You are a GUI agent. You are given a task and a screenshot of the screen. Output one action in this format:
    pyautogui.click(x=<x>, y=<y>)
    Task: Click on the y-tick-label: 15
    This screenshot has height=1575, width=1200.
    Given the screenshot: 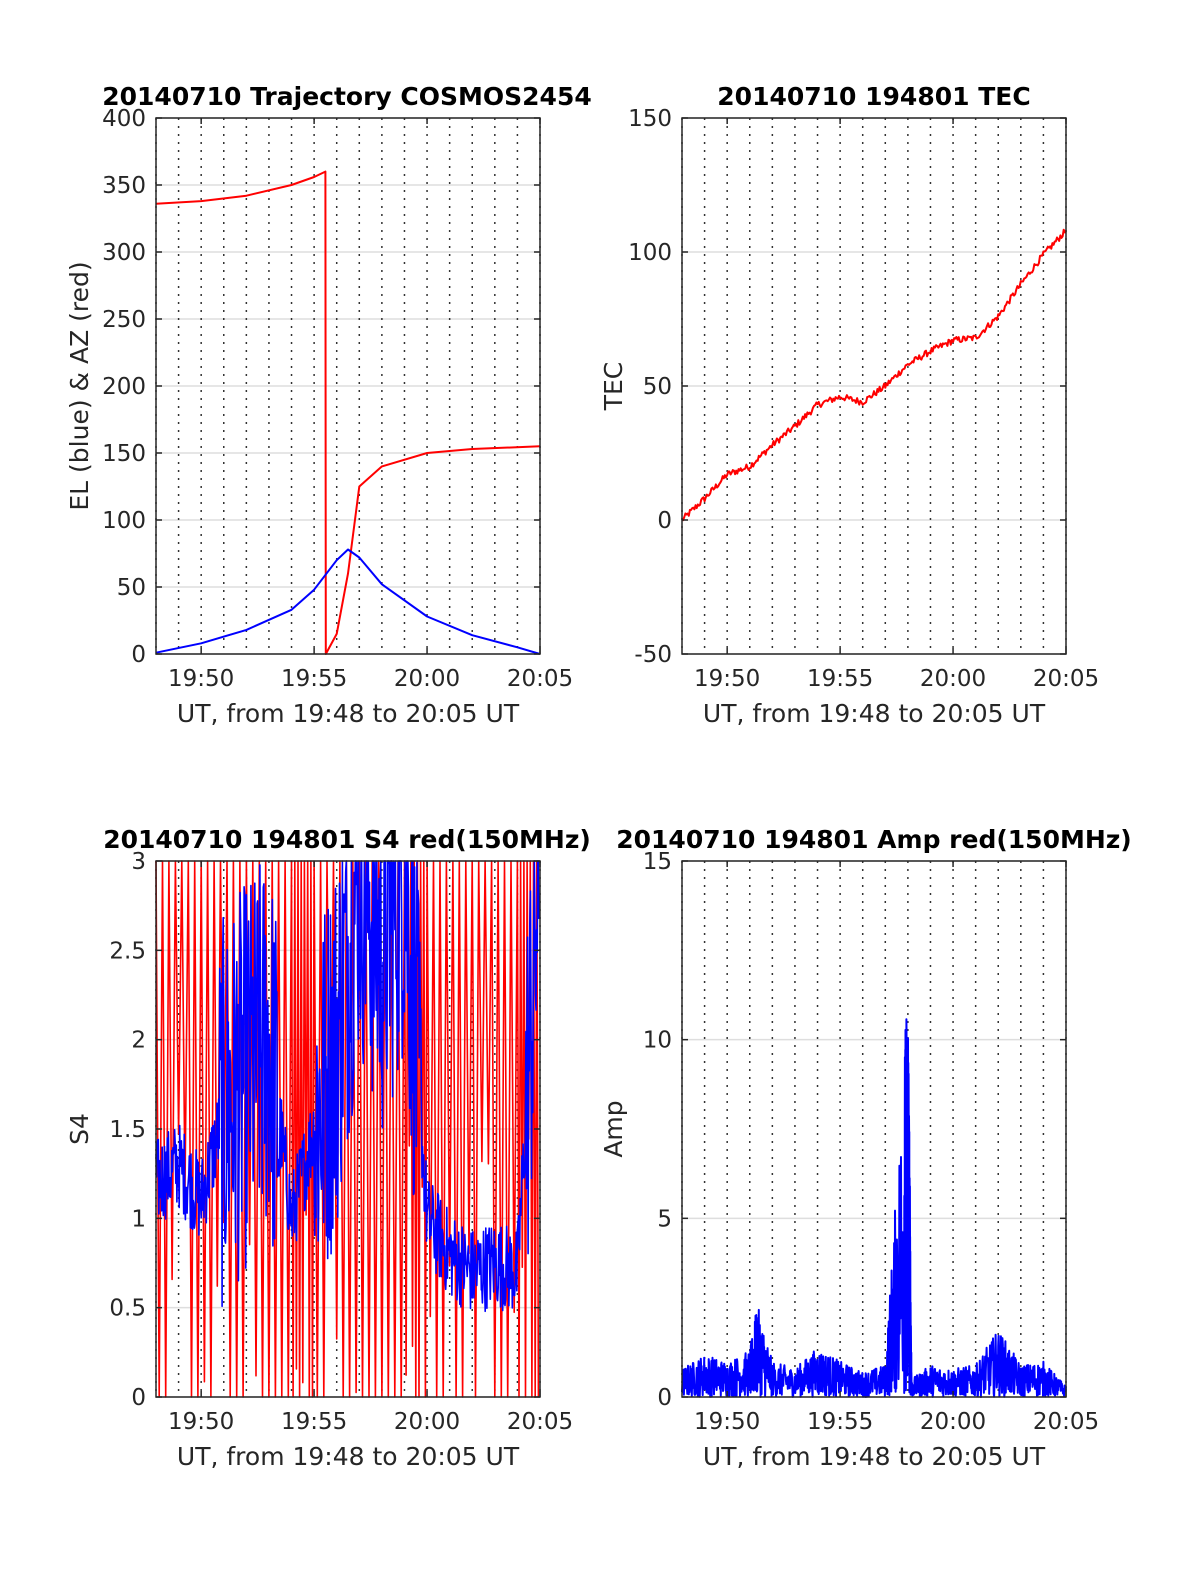 What is the action you would take?
    pyautogui.click(x=657, y=862)
    